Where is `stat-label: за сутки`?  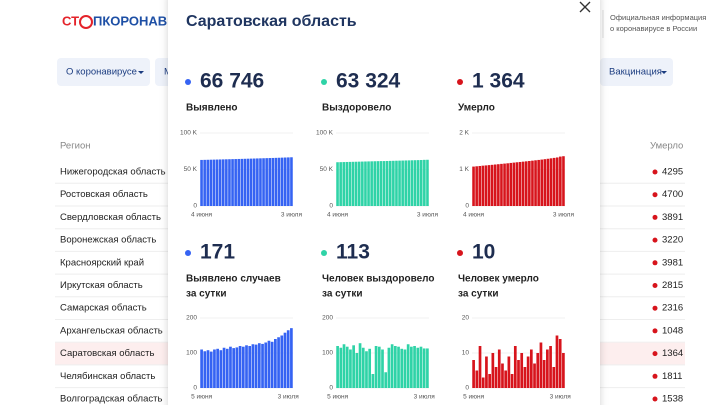
stat-label: за сутки is located at coordinates (206, 294).